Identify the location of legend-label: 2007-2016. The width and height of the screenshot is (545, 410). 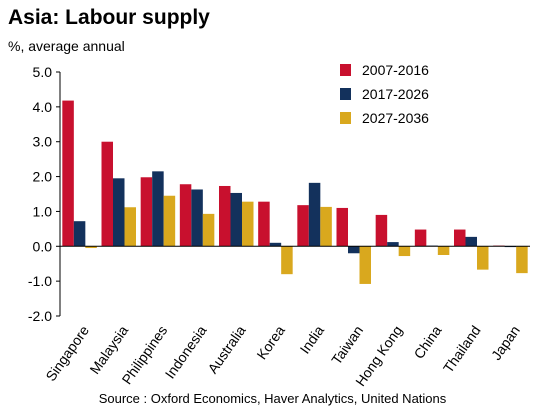
(395, 70).